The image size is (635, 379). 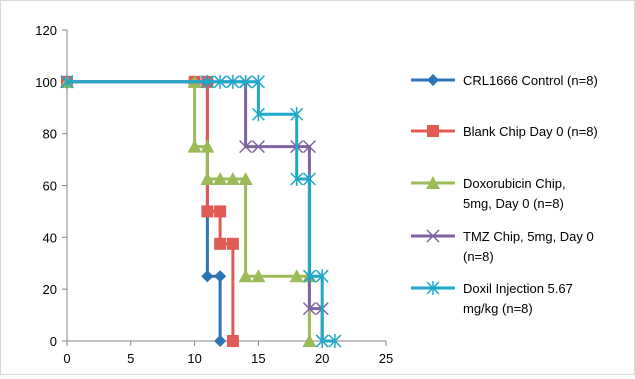 What do you see at coordinates (492, 298) in the screenshot?
I see `legend-entry-5: Doxil Injection 5.67 mg/kg (n=8)` at bounding box center [492, 298].